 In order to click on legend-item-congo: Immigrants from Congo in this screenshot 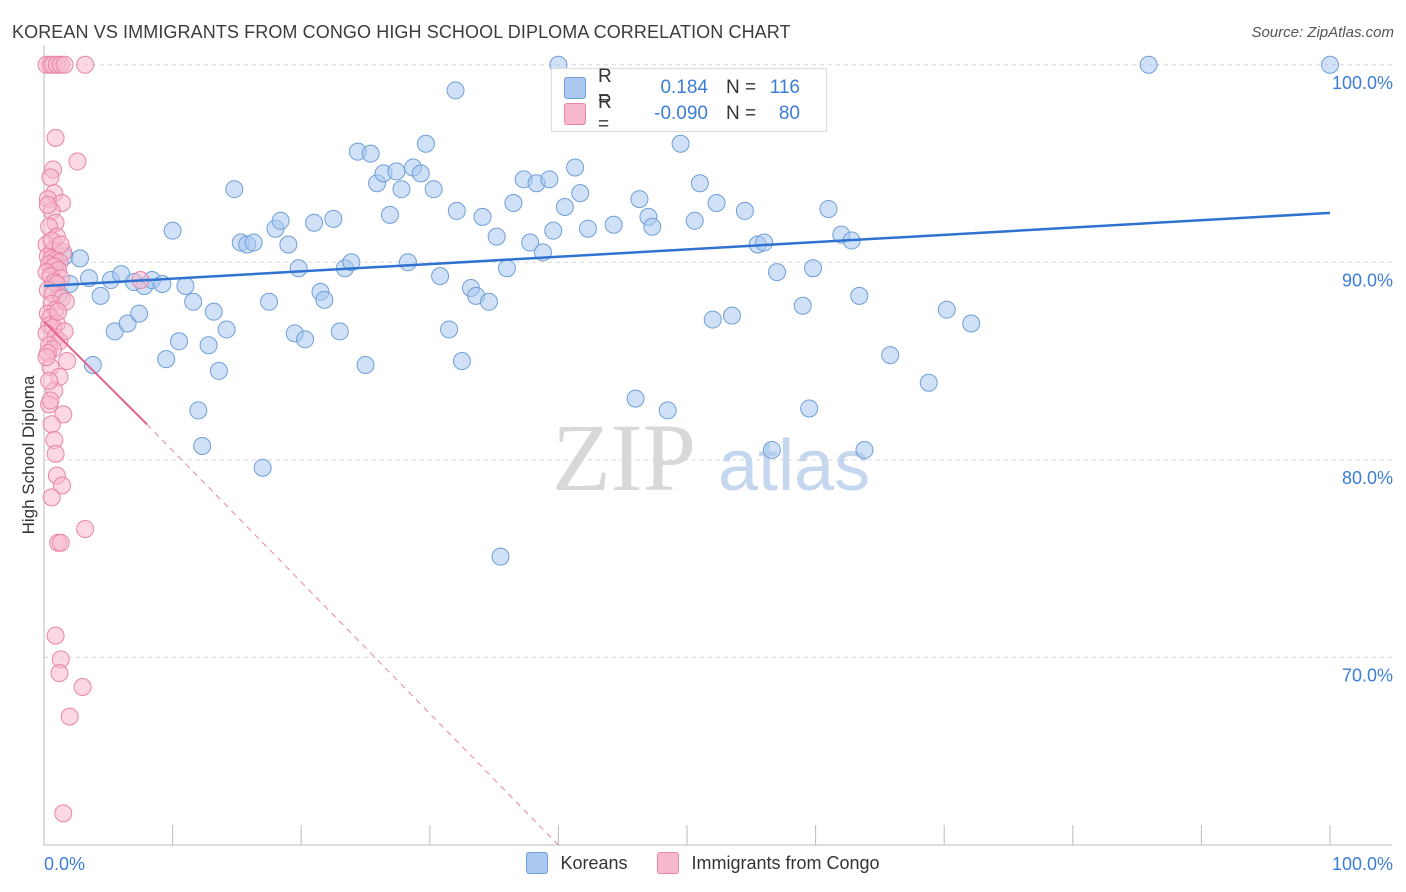, I will do `click(768, 863)`.